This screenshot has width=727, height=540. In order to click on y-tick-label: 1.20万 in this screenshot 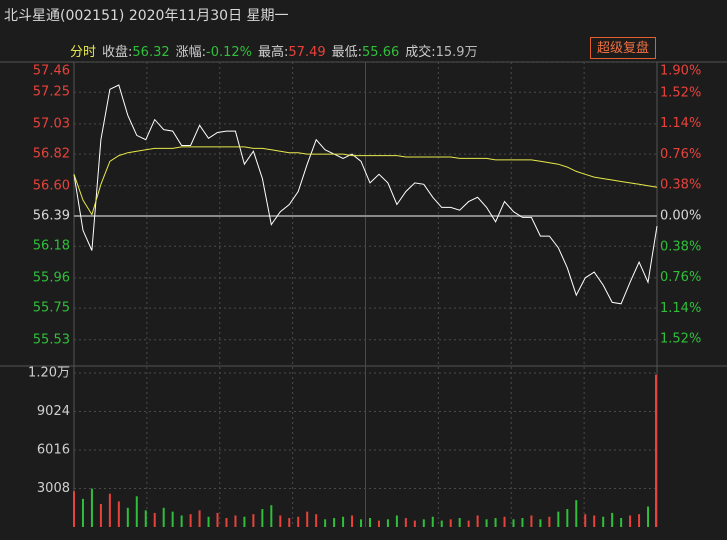, I will do `click(49, 373)`.